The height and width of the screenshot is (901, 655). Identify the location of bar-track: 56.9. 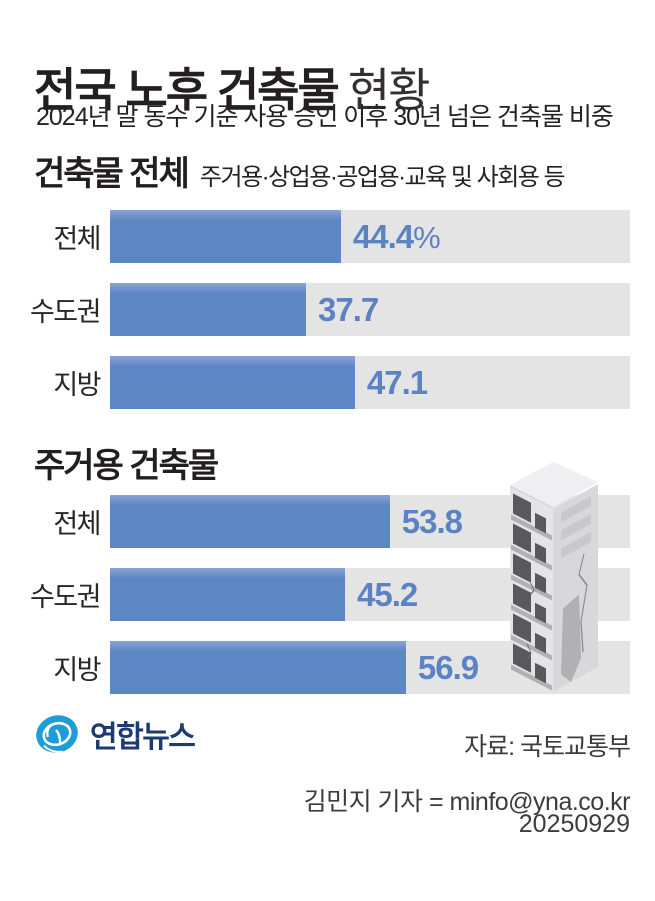
(370, 667).